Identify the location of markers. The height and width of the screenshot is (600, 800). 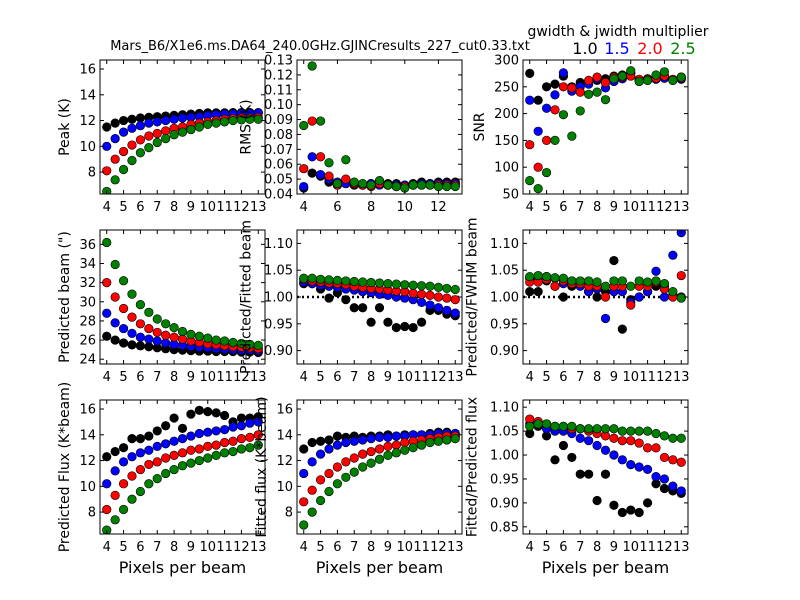
(182, 150).